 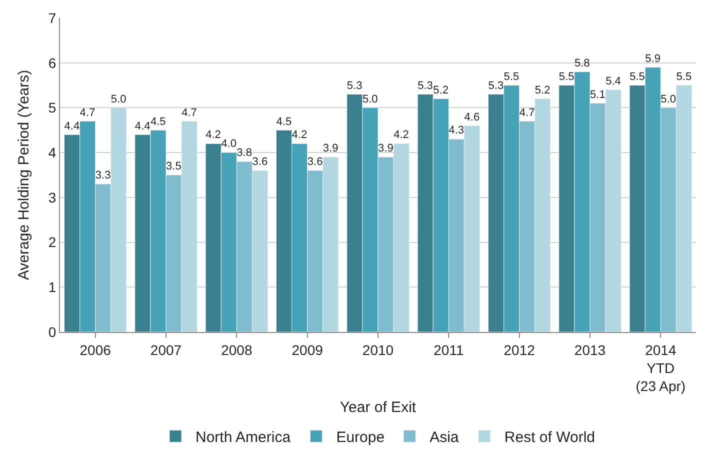 I want to click on x-tick-label: 2008, so click(x=236, y=350).